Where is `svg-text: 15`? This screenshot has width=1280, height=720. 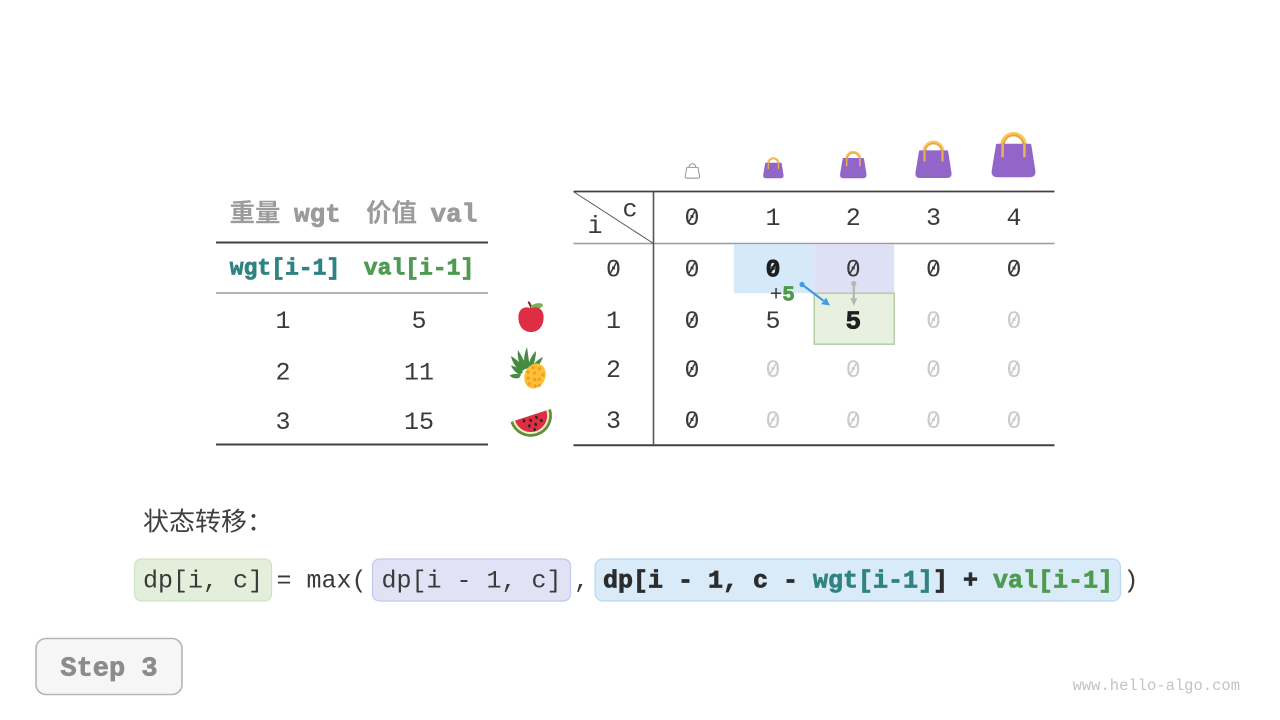
svg-text: 15 is located at coordinates (419, 422).